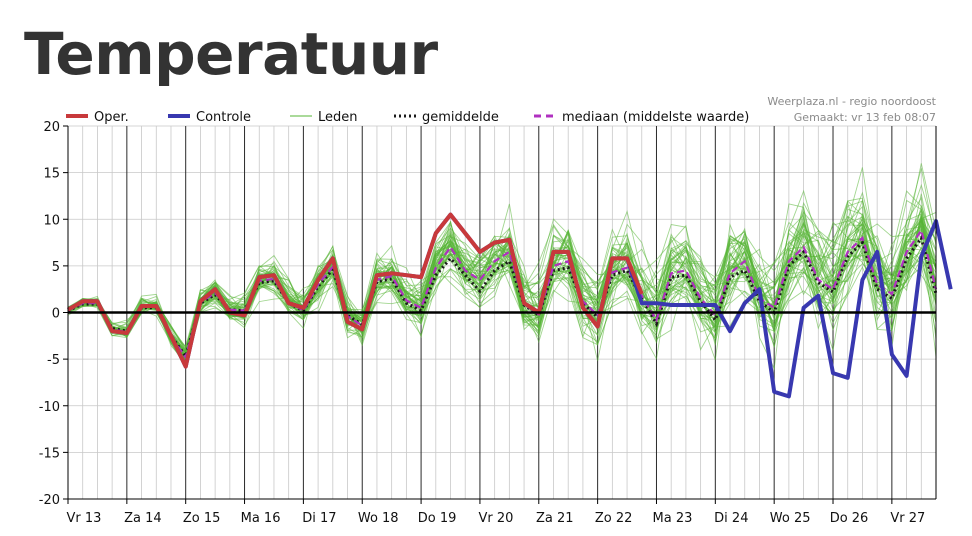  Describe the element at coordinates (460, 117) in the screenshot. I see `legend-label-gemiddelde: gemiddelde` at that location.